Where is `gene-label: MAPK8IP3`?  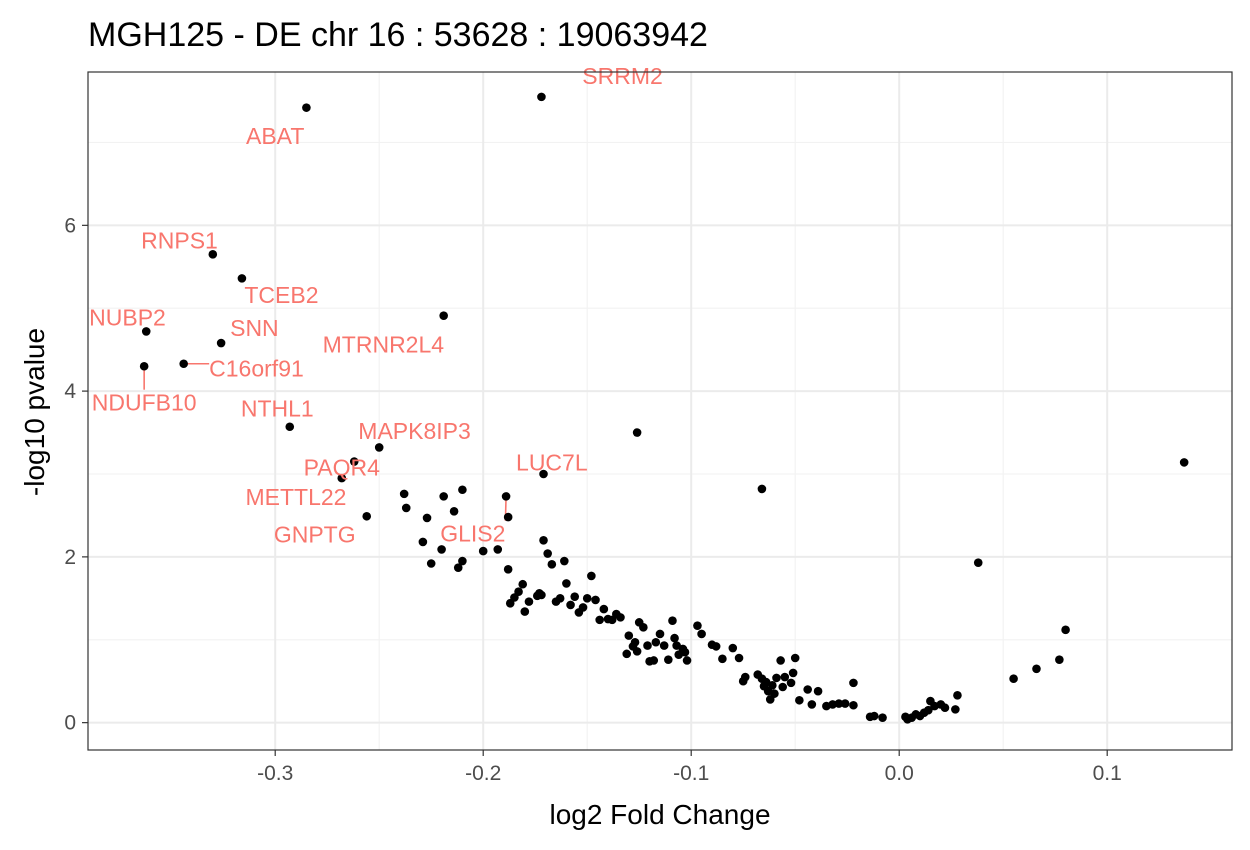
gene-label: MAPK8IP3 is located at coordinates (414, 431).